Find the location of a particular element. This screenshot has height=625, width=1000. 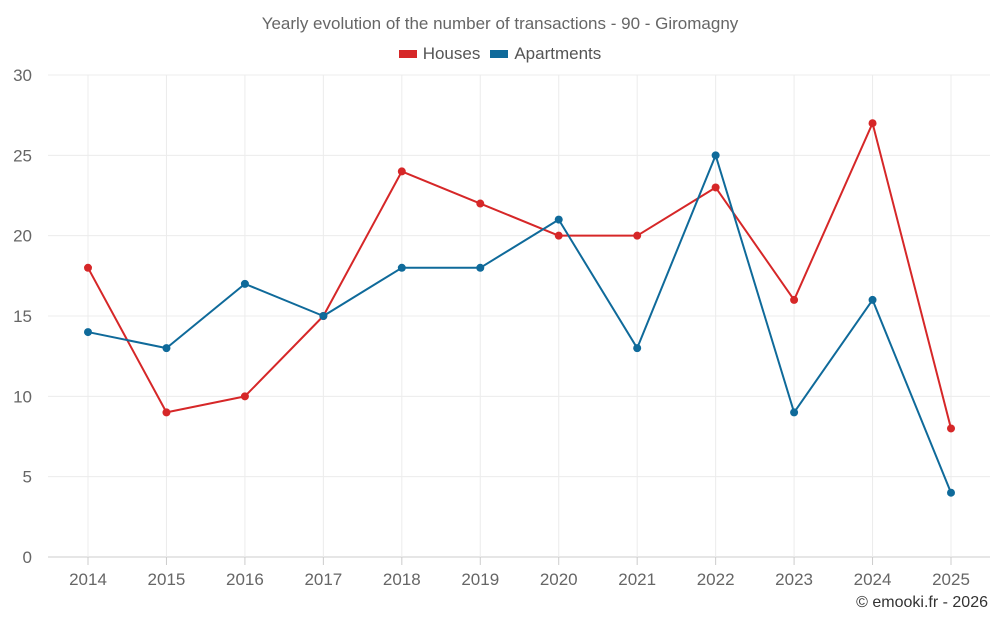

x-tick-label: 2024 is located at coordinates (873, 579).